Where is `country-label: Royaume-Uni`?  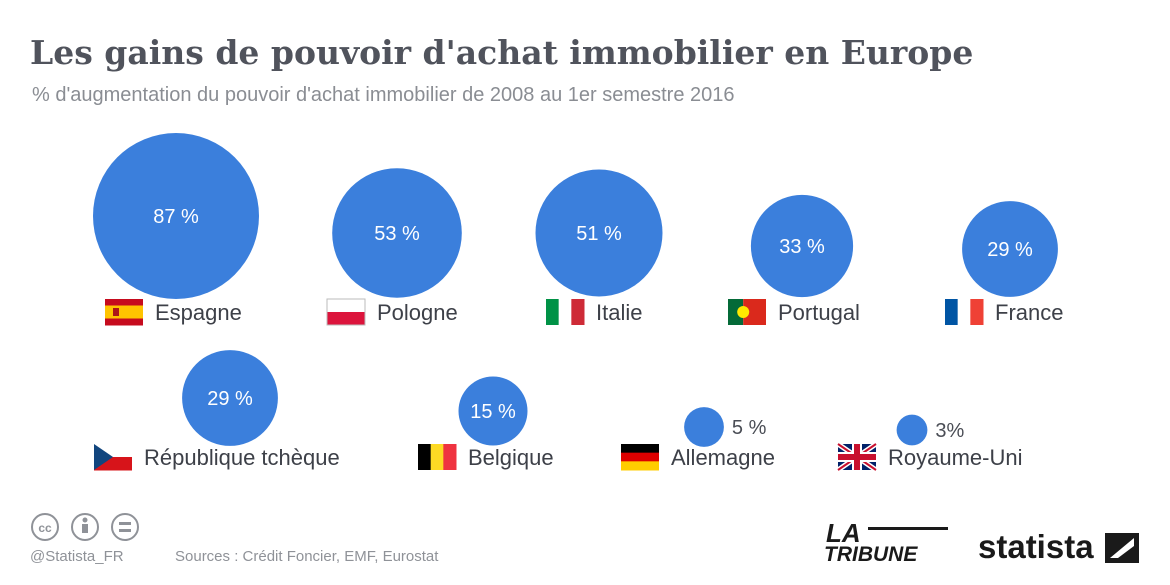 country-label: Royaume-Uni is located at coordinates (955, 457).